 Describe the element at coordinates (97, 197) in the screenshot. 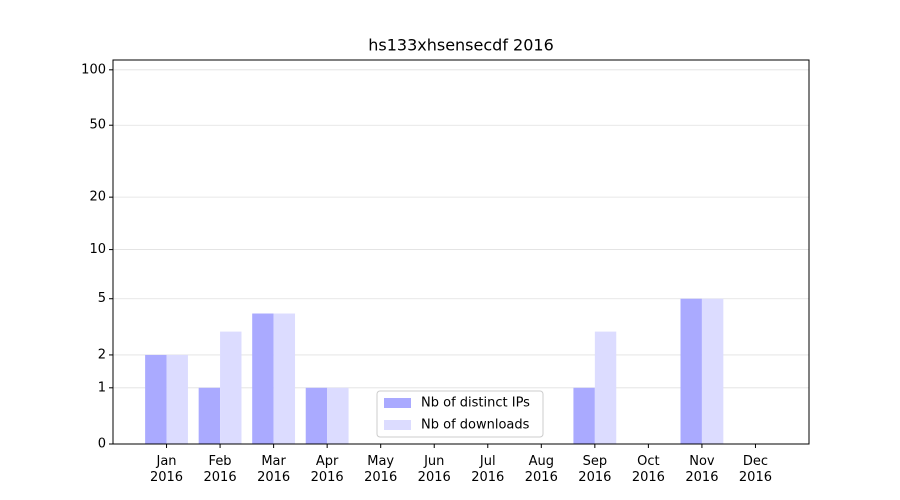

I see `y-tick-label: 20` at that location.